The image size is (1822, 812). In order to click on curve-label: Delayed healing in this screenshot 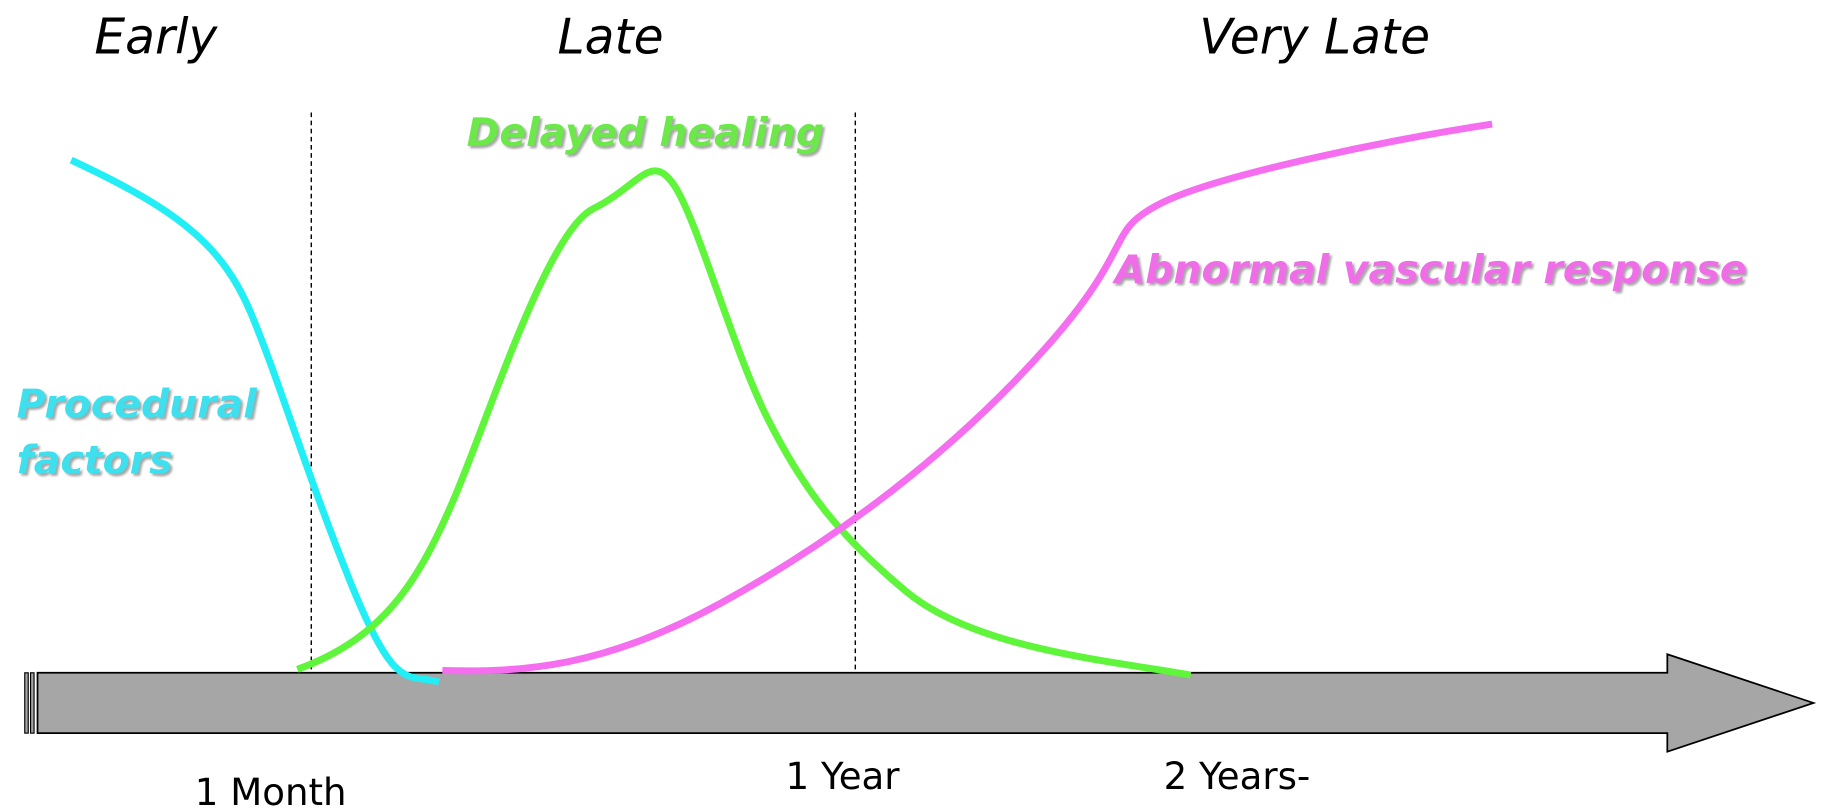, I will do `click(645, 133)`.